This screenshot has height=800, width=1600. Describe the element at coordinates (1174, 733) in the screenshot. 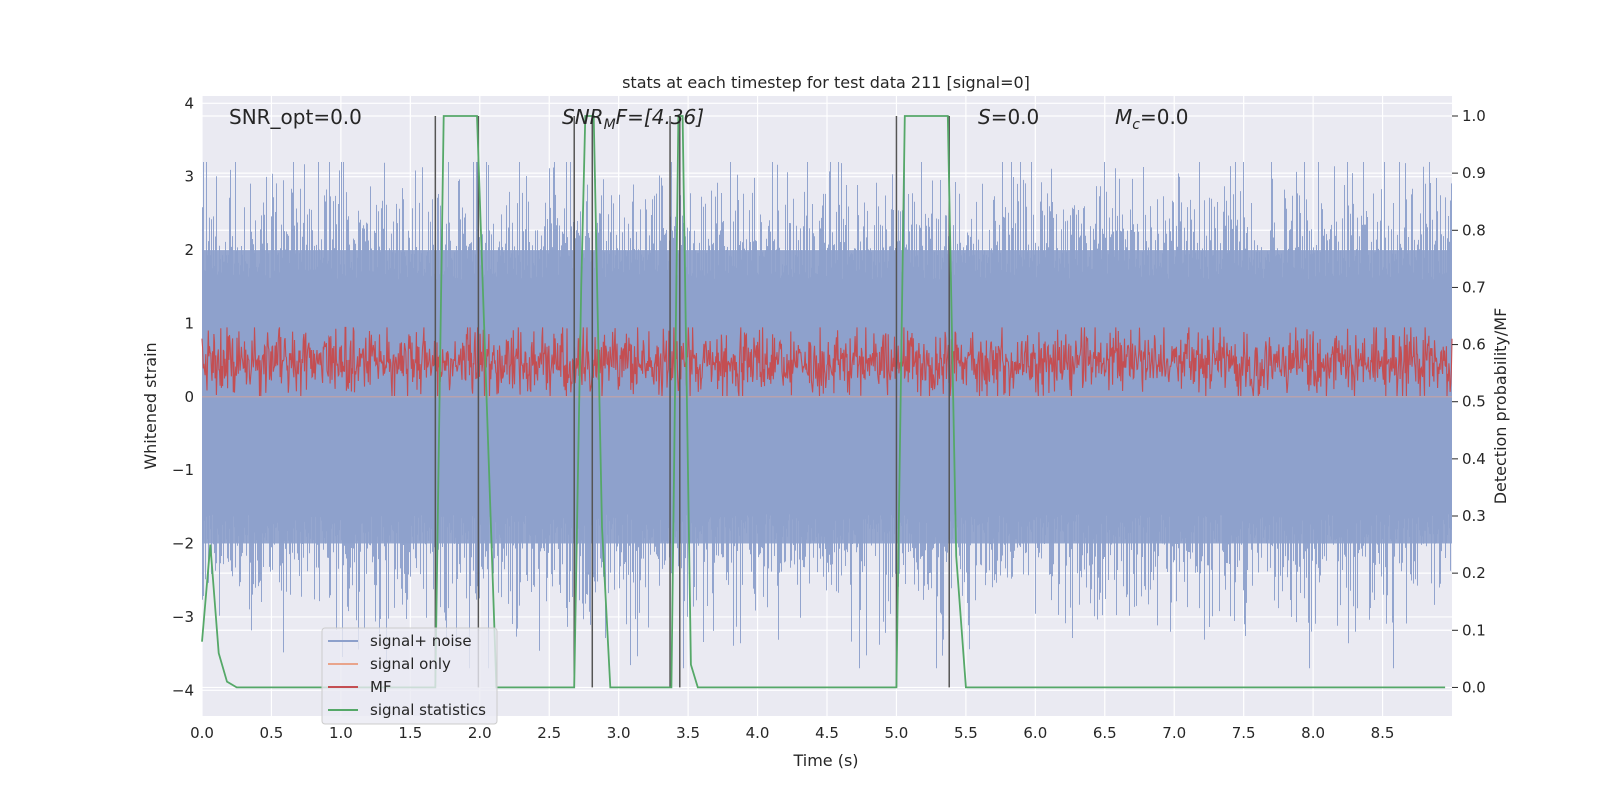

I see `x-tick-label: 7.0` at that location.